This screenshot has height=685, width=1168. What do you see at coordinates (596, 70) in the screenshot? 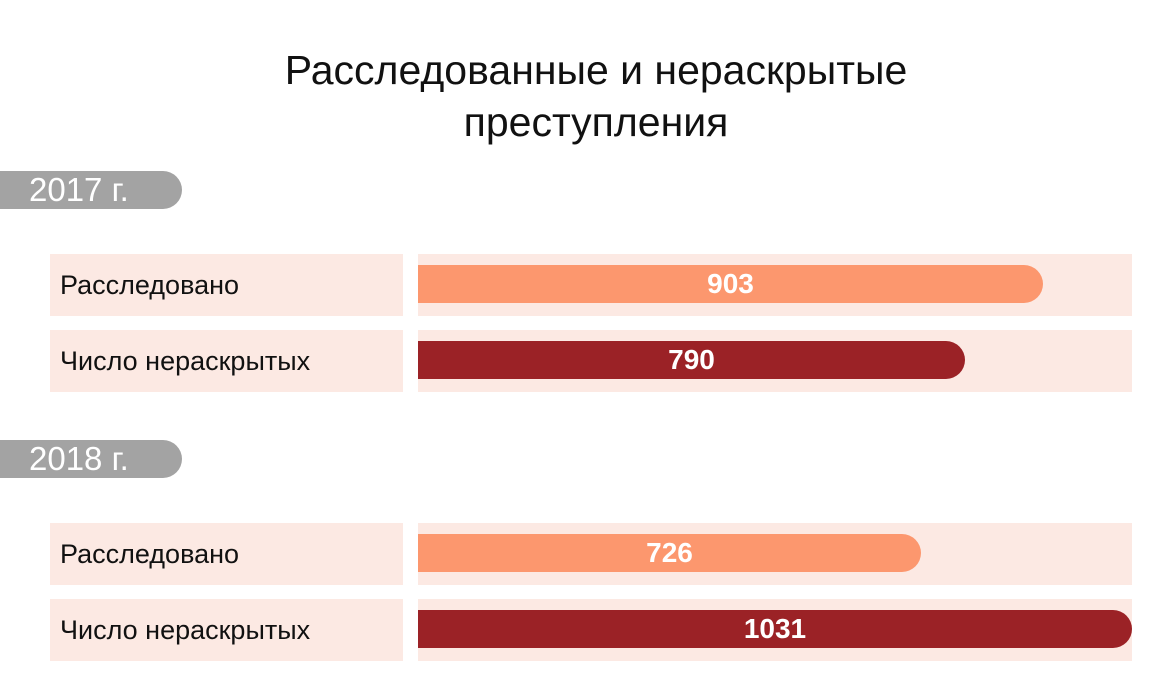
I see `chart-title-line-1: Расследованные и нераскрытые` at bounding box center [596, 70].